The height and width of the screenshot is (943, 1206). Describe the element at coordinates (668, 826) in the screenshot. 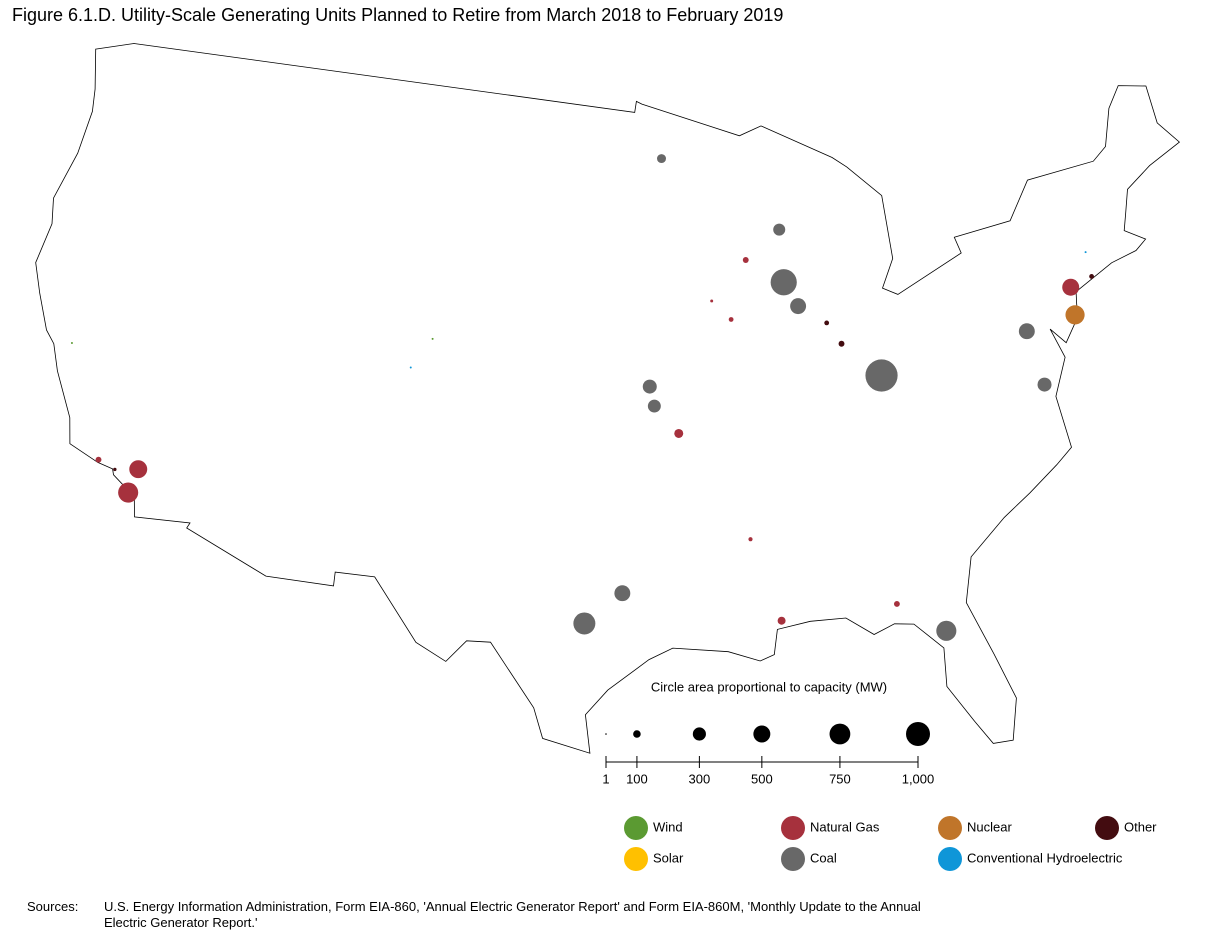

I see `legend-label: Wind` at that location.